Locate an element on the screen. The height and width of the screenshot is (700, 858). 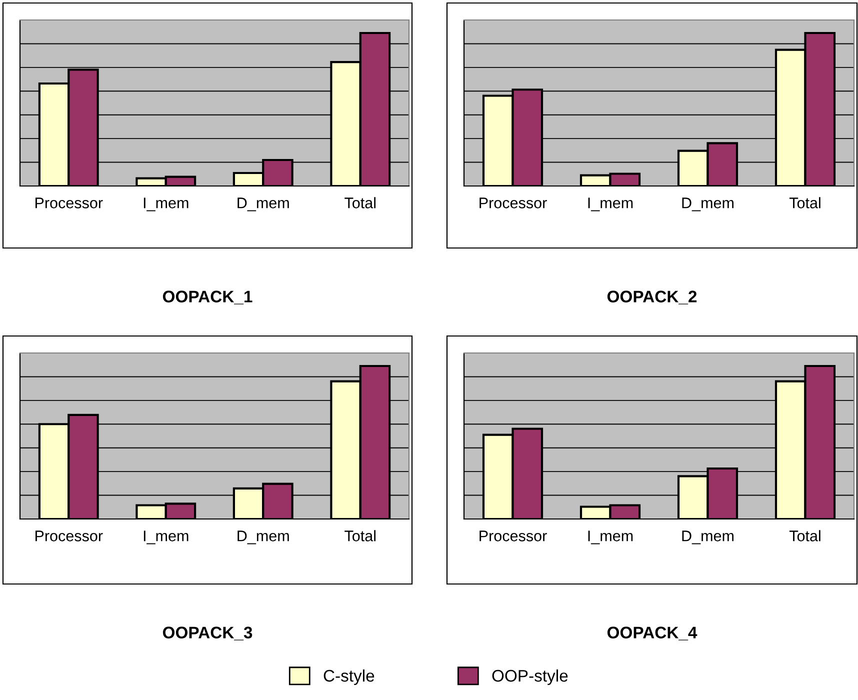
text: OOPACK_4 is located at coordinates (652, 633).